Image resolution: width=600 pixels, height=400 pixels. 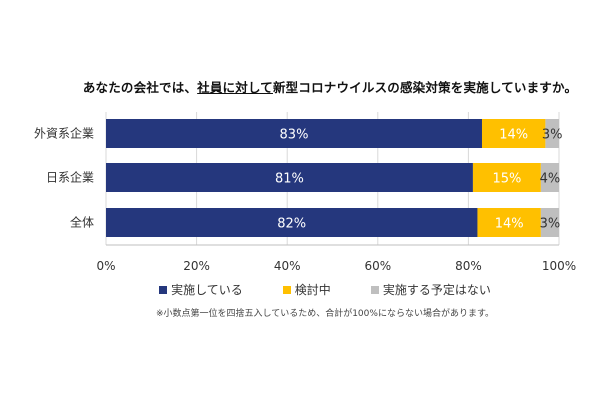 What do you see at coordinates (105, 266) in the screenshot?
I see `x-tick-label: 0%` at bounding box center [105, 266].